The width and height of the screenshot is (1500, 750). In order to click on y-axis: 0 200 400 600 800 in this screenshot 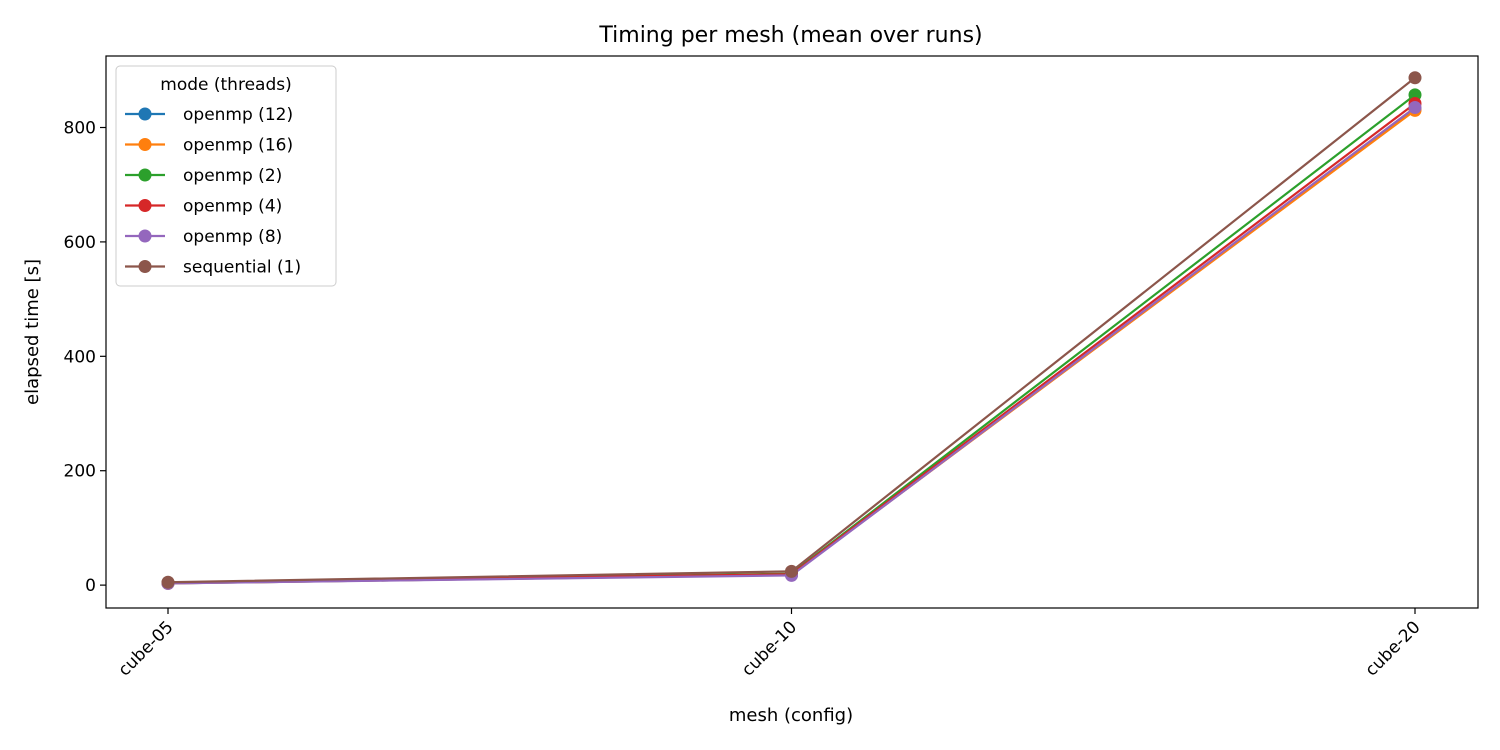, I will do `click(85, 357)`.